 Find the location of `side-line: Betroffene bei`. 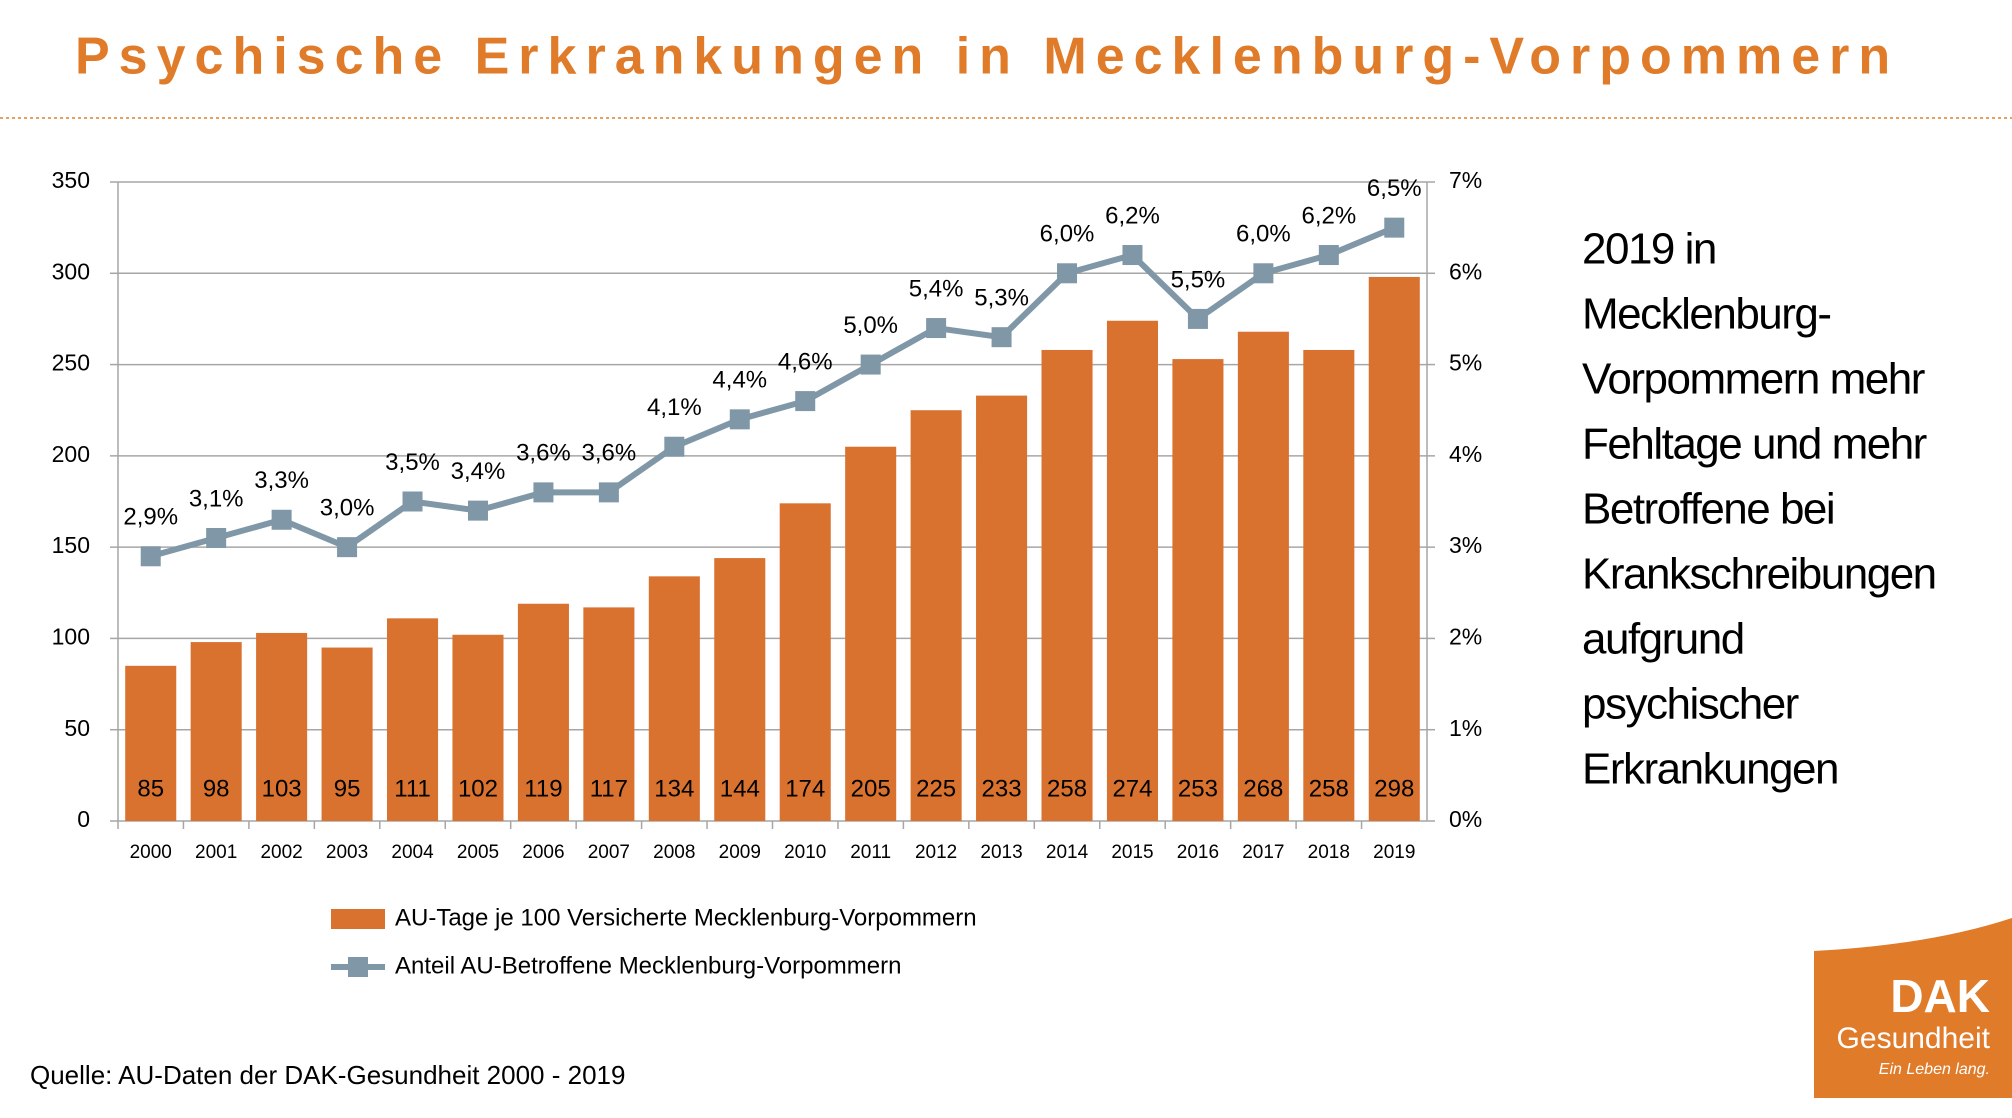

side-line: Betroffene bei is located at coordinates (1708, 509).